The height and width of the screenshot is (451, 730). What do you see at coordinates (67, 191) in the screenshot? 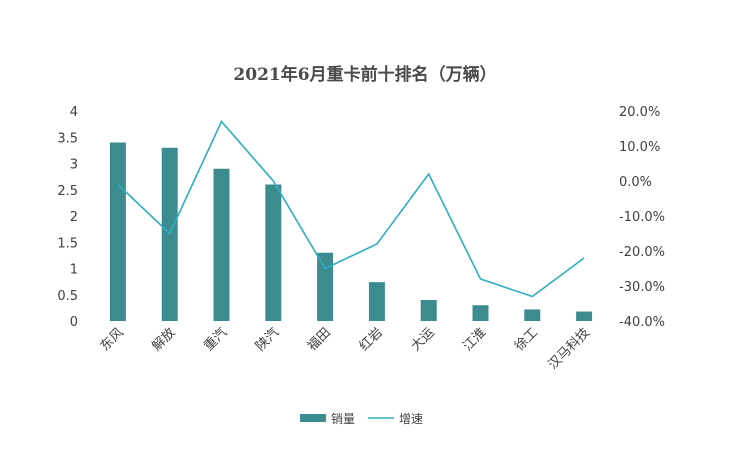
I see `left-tick-label: 2.5` at bounding box center [67, 191].